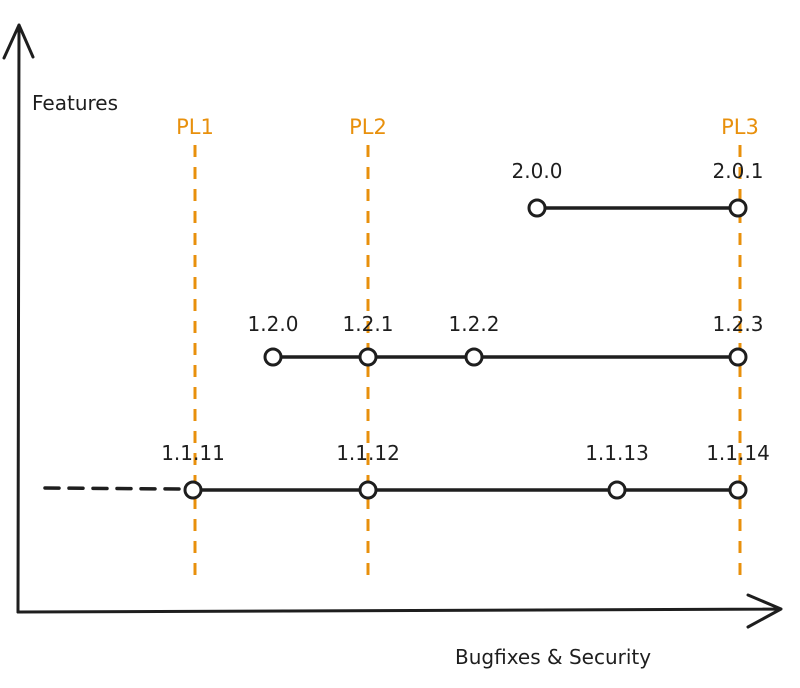  I want to click on release-label: 1.2.0, so click(273, 324).